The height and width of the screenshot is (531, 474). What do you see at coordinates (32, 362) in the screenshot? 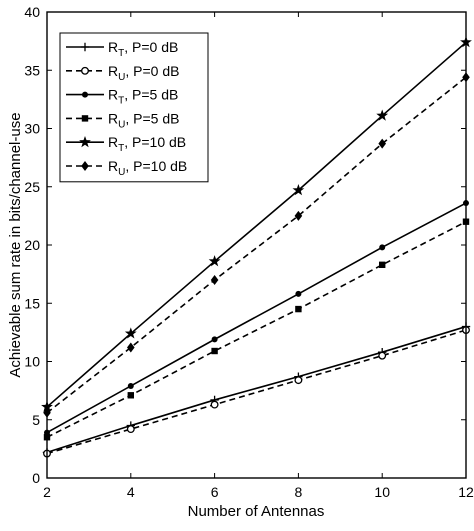
I see `y-tick-label: 10` at bounding box center [32, 362].